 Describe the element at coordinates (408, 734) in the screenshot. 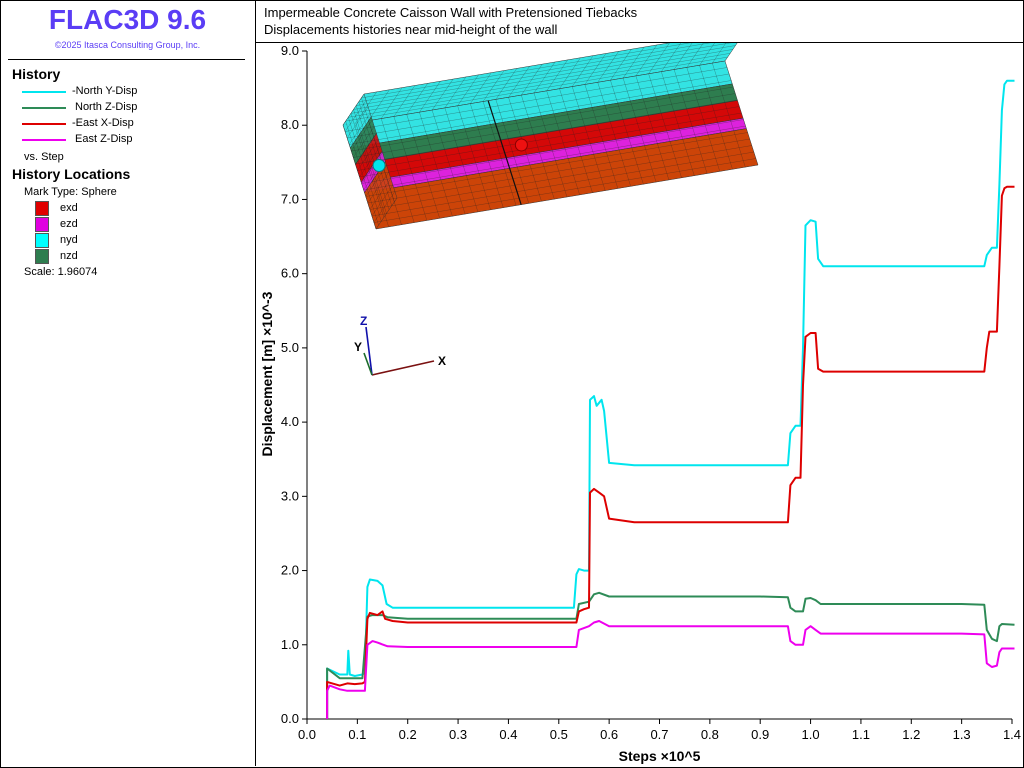

I see `x-tick-label: 0.2` at that location.